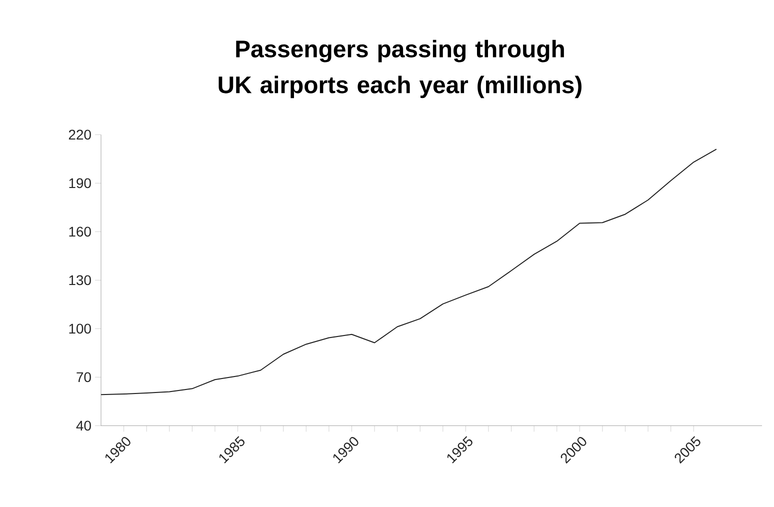  I want to click on y-tick-label: 40, so click(83, 425).